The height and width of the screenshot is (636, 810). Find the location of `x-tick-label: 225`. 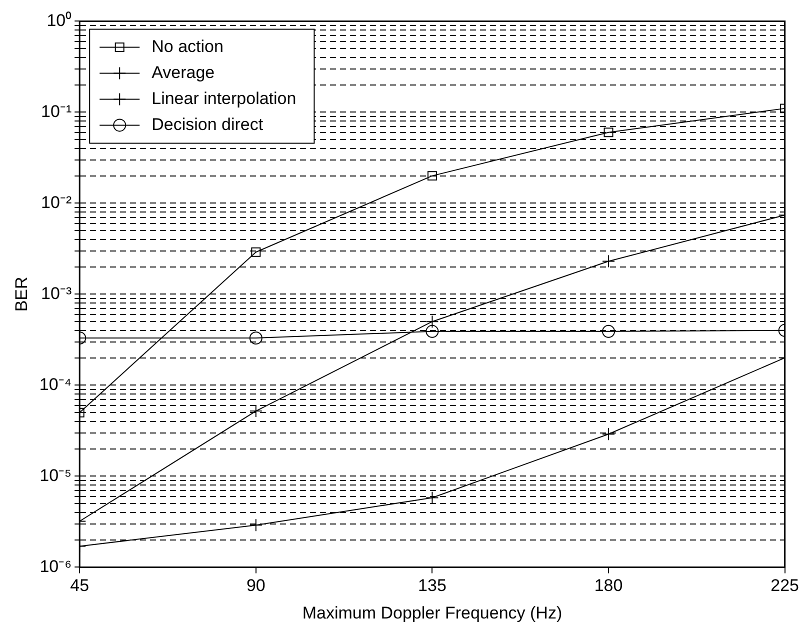

x-tick-label: 225 is located at coordinates (785, 586).